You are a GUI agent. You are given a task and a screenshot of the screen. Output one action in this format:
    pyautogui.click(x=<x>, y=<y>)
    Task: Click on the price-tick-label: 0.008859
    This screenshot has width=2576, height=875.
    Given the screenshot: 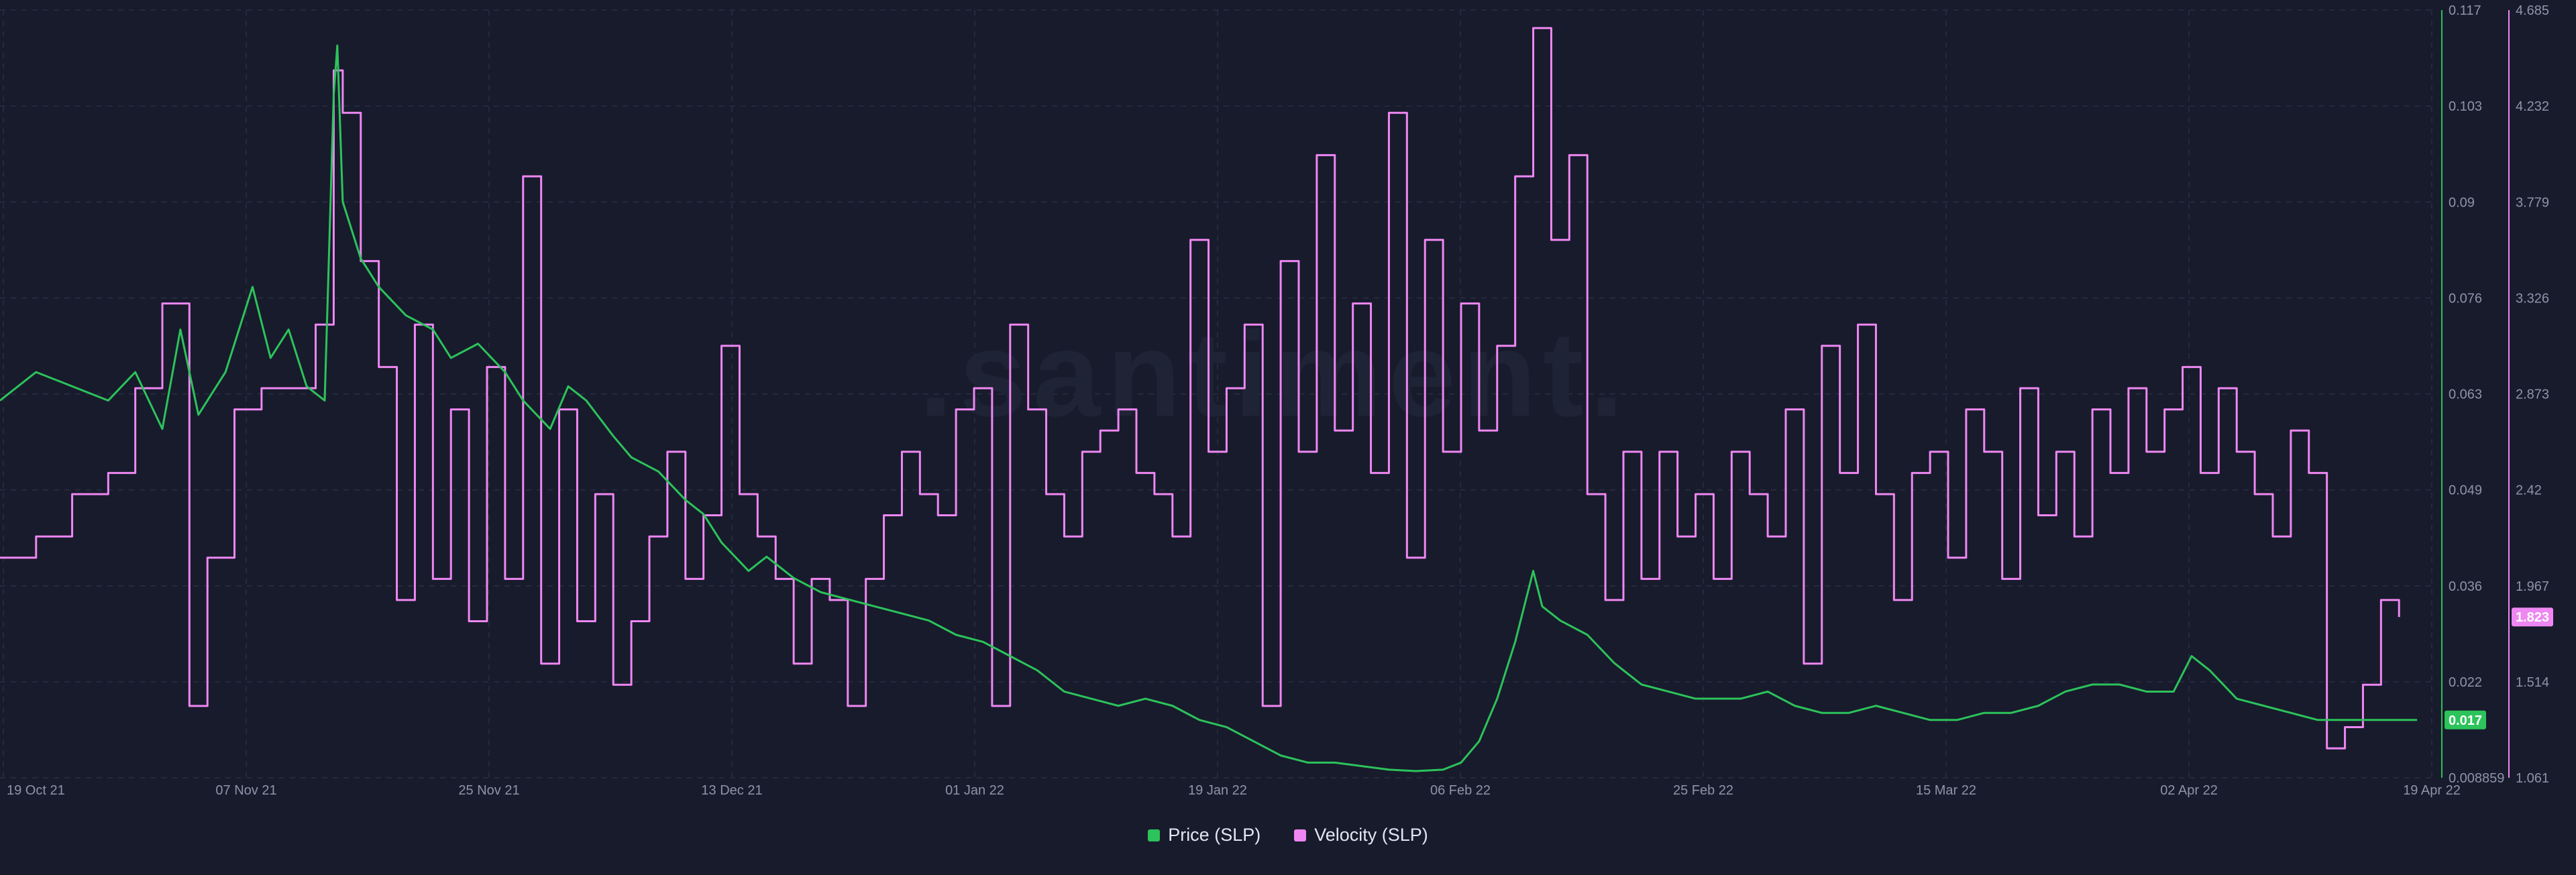 What is the action you would take?
    pyautogui.click(x=2476, y=778)
    